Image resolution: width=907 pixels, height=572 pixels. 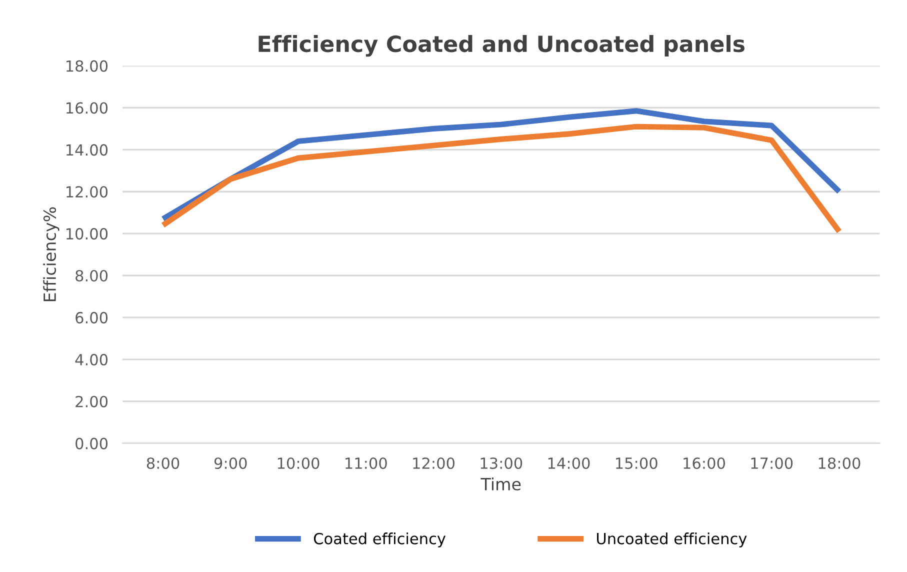 What do you see at coordinates (433, 463) in the screenshot?
I see `x-tick-label: 12:00` at bounding box center [433, 463].